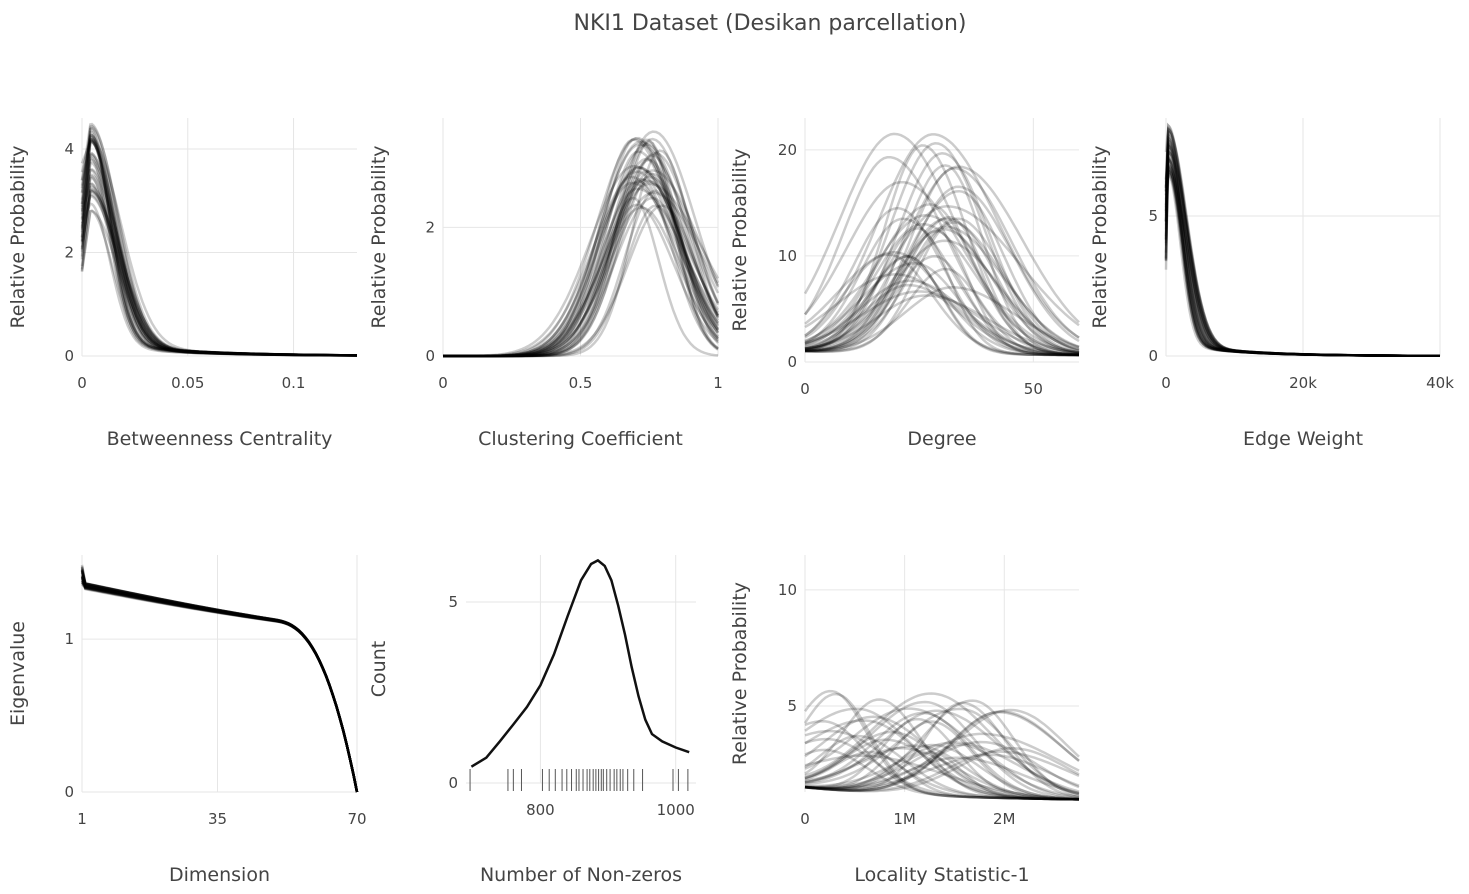 The height and width of the screenshot is (894, 1469). What do you see at coordinates (69, 253) in the screenshot?
I see `y-tick-label: 2` at bounding box center [69, 253].